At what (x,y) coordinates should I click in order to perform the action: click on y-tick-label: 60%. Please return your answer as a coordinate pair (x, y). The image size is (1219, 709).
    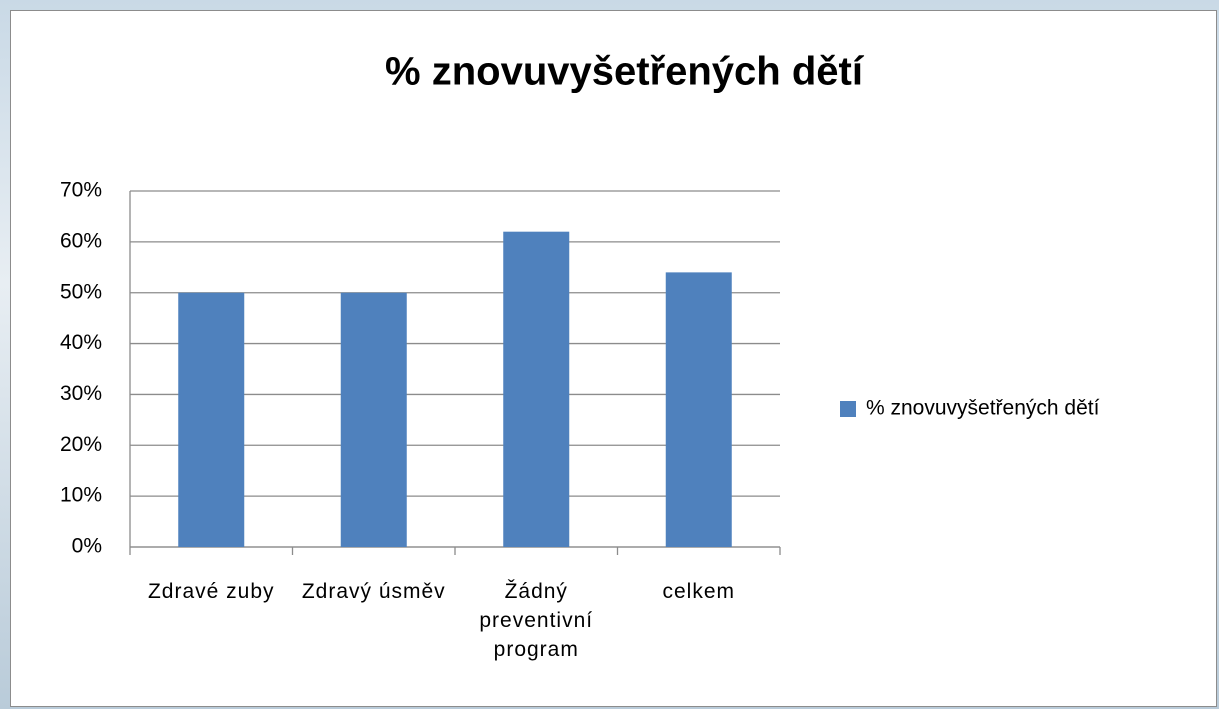
    Looking at the image, I should click on (81, 240).